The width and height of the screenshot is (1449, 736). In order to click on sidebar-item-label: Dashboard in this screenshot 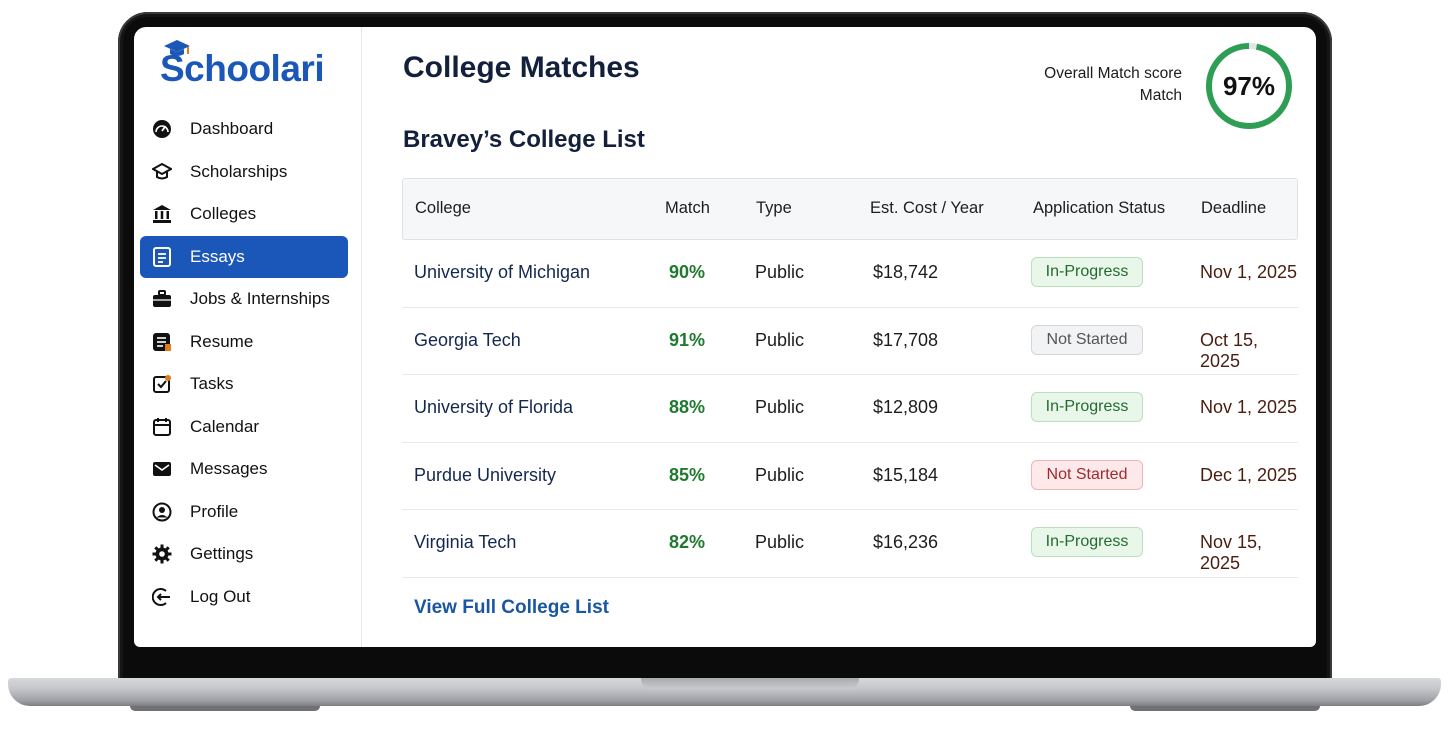, I will do `click(232, 129)`.